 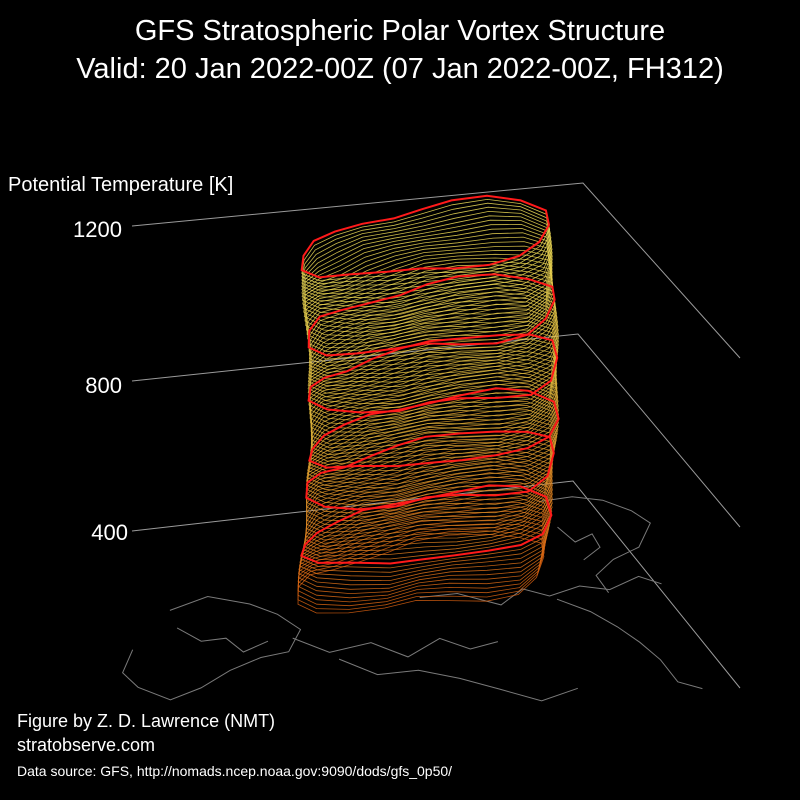 What do you see at coordinates (146, 721) in the screenshot?
I see `author-credit: Figure by Z. D. Lawrence (NMT)` at bounding box center [146, 721].